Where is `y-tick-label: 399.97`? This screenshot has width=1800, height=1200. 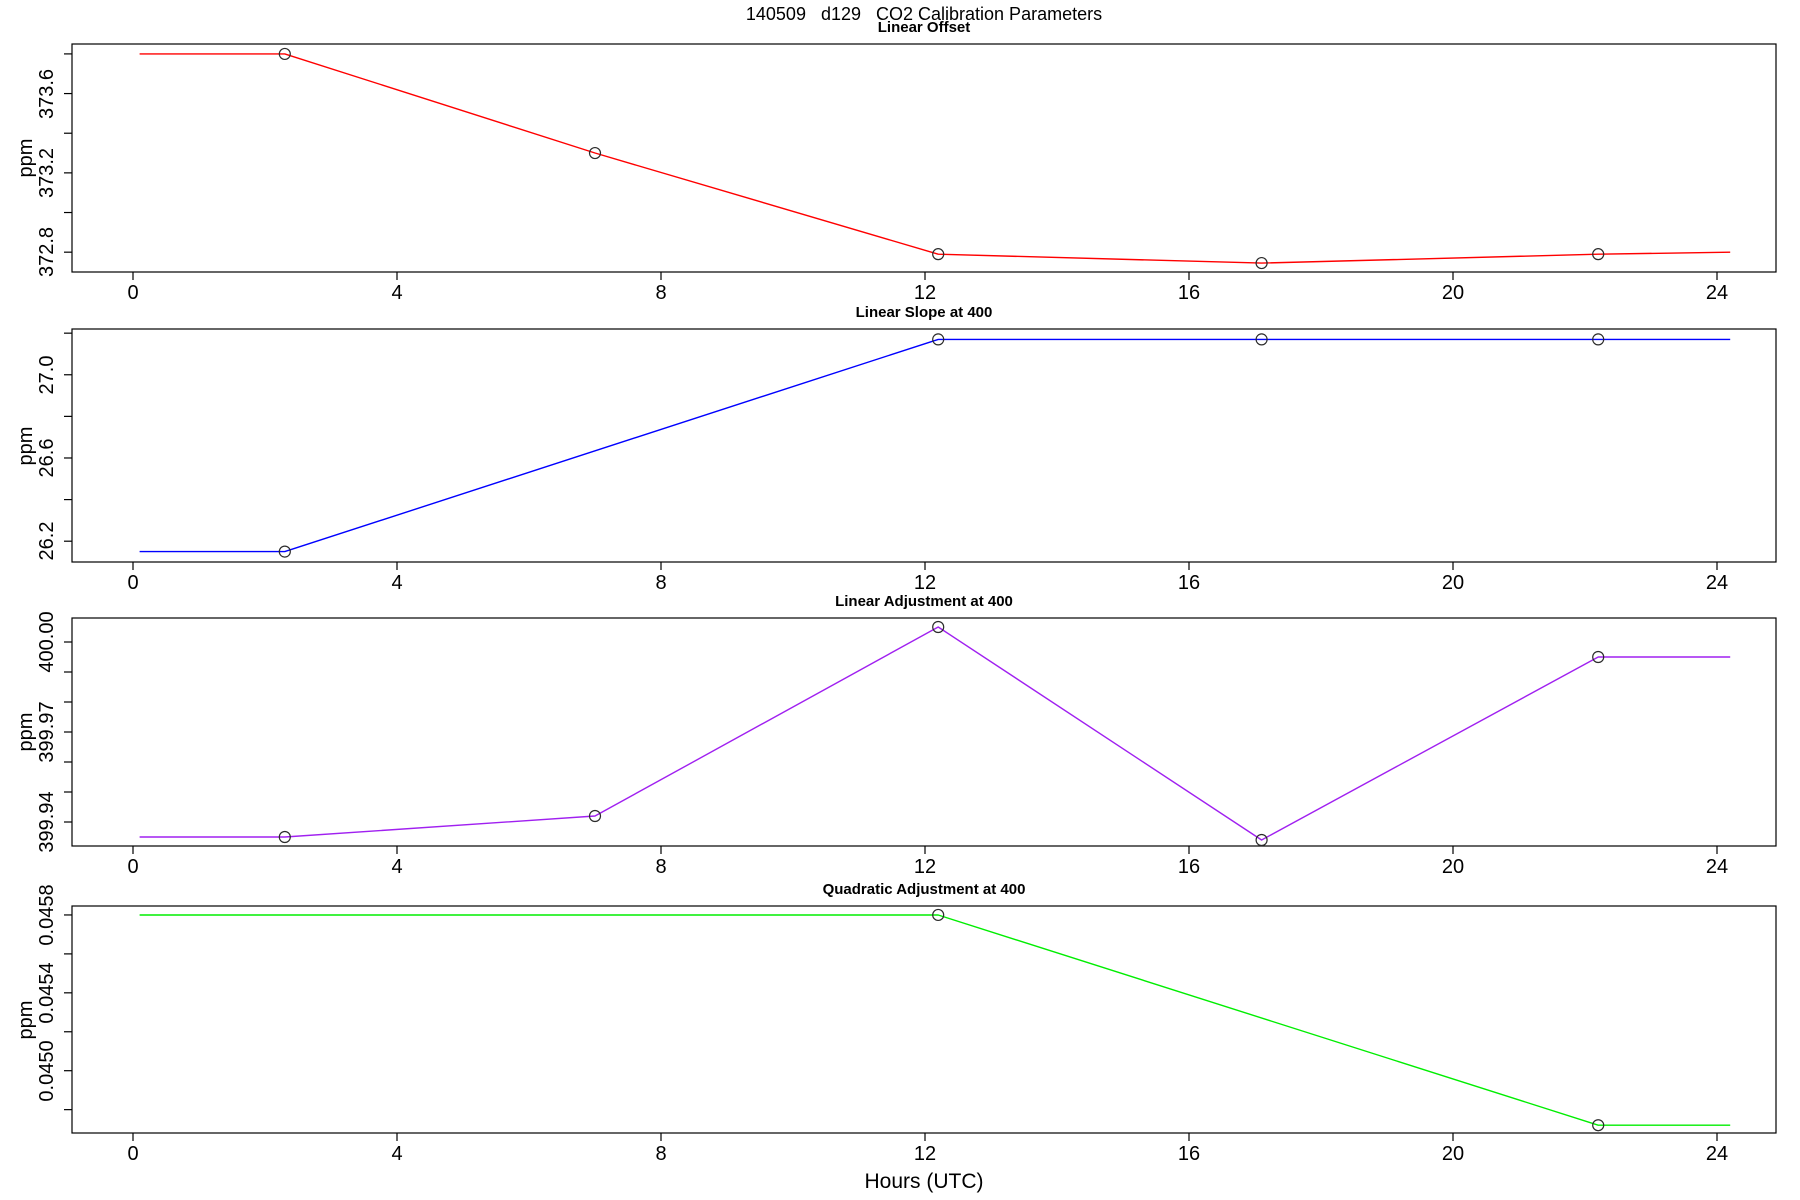 y-tick-label: 399.97 is located at coordinates (47, 732).